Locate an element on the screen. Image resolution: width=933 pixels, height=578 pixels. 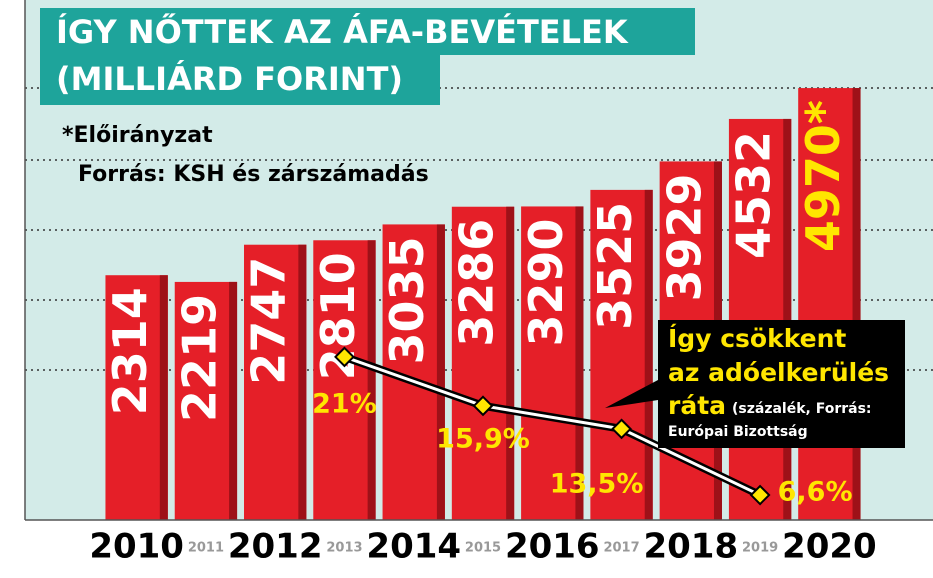
x-tick-label: 2011 is located at coordinates (206, 548).